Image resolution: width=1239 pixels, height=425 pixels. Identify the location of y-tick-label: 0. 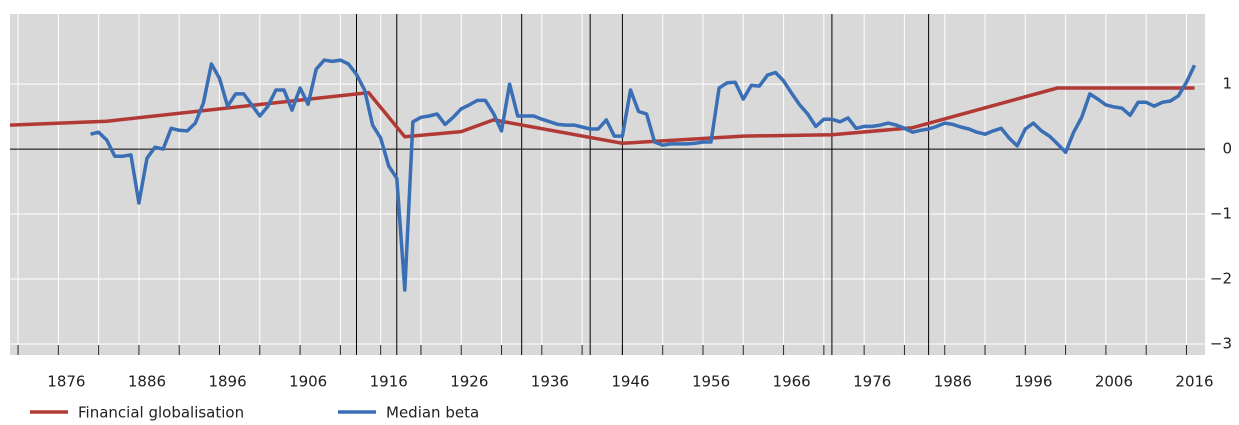
(1227, 149).